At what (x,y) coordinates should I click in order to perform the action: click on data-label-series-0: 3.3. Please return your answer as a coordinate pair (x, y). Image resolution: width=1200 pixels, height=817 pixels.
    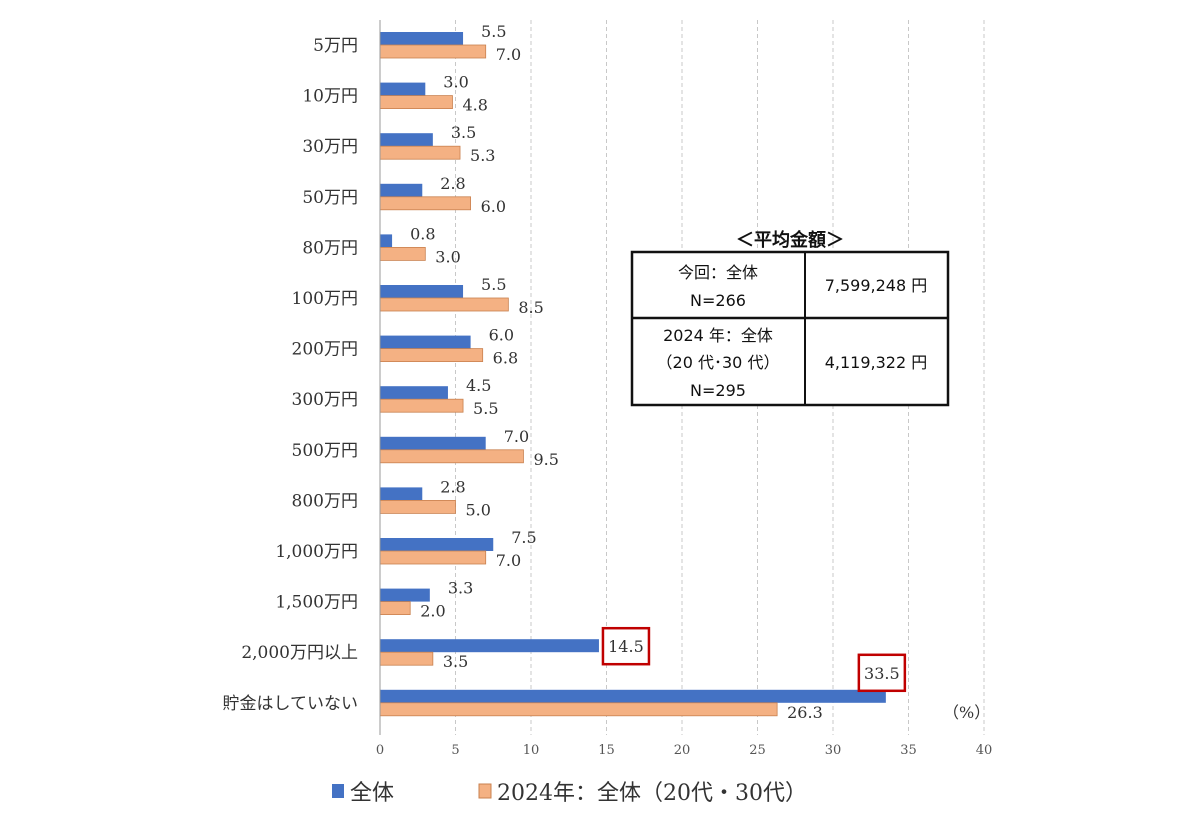
    Looking at the image, I should click on (460, 588).